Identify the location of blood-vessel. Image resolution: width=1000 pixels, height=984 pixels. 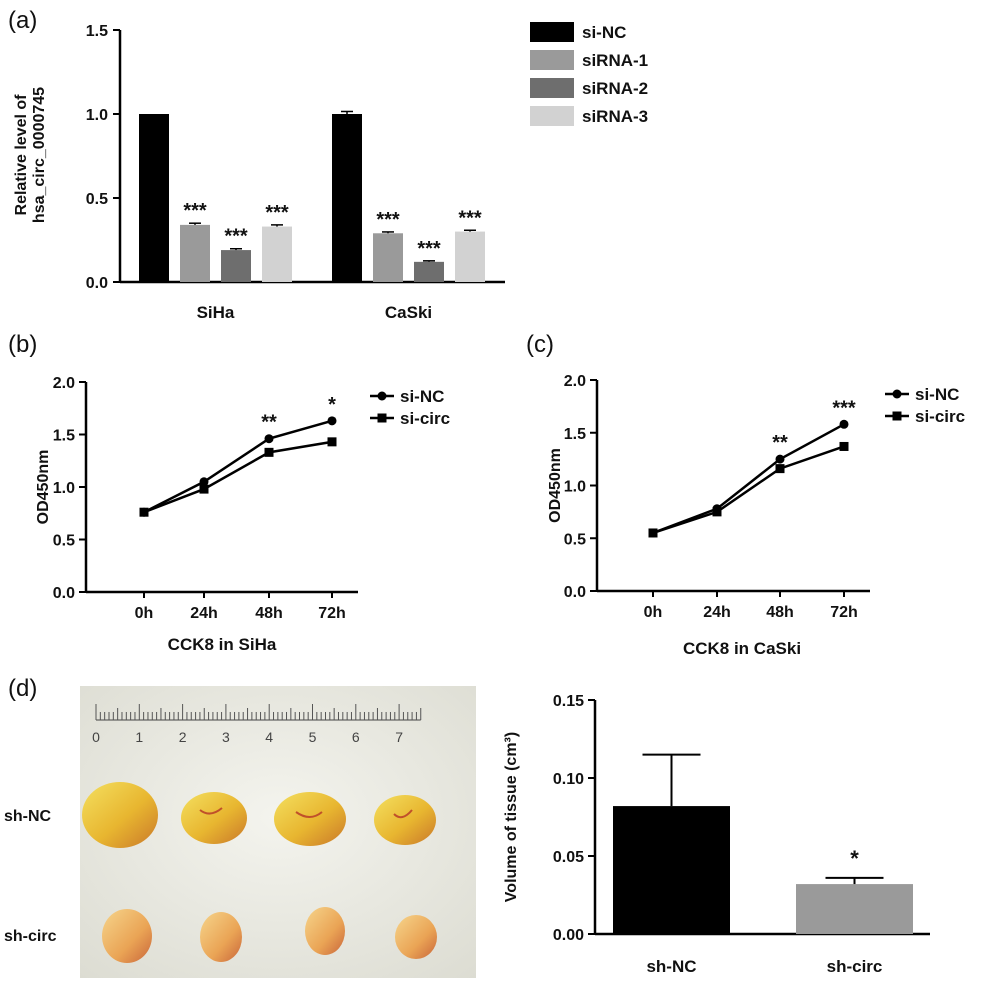
(306, 813).